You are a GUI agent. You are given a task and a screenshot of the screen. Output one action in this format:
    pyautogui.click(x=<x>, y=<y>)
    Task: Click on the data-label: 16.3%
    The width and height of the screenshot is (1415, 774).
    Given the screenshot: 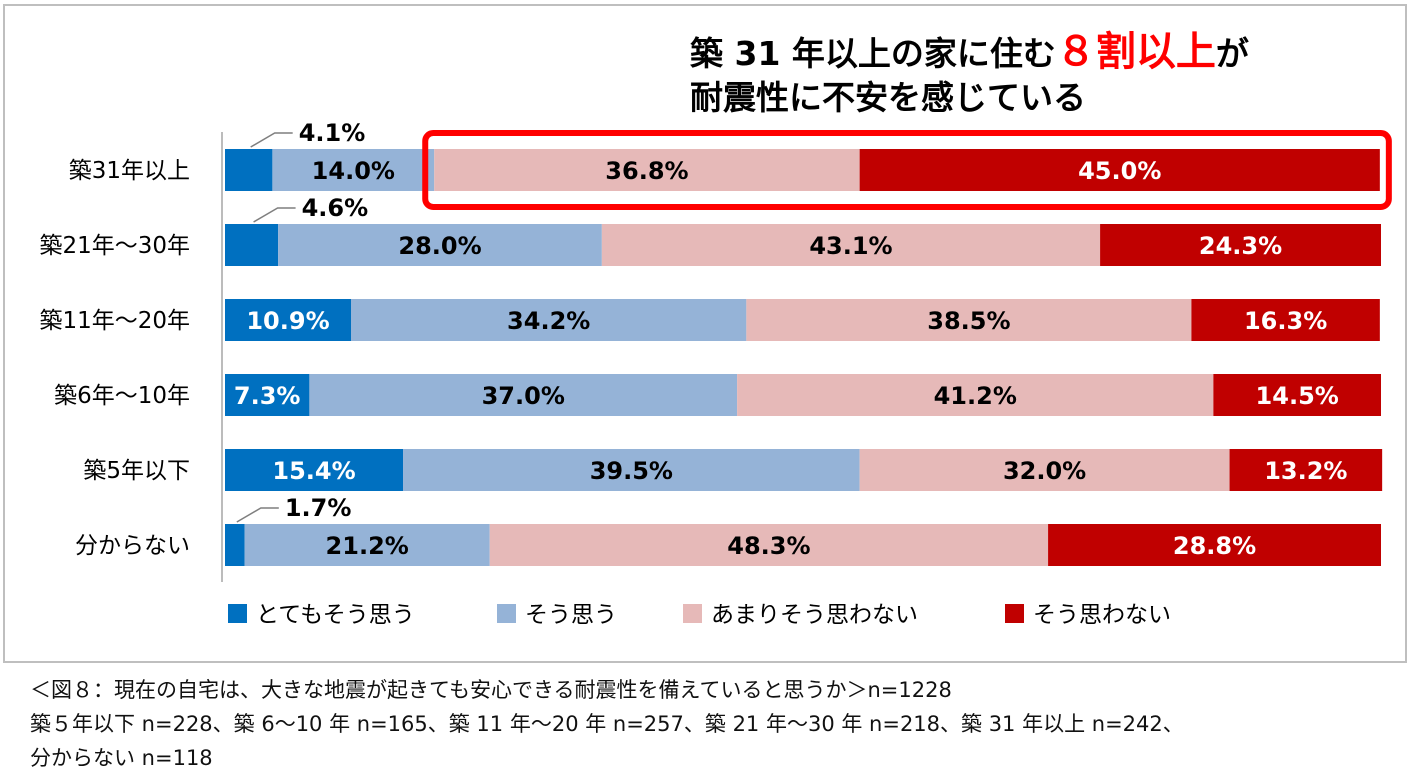 What is the action you would take?
    pyautogui.click(x=1285, y=321)
    